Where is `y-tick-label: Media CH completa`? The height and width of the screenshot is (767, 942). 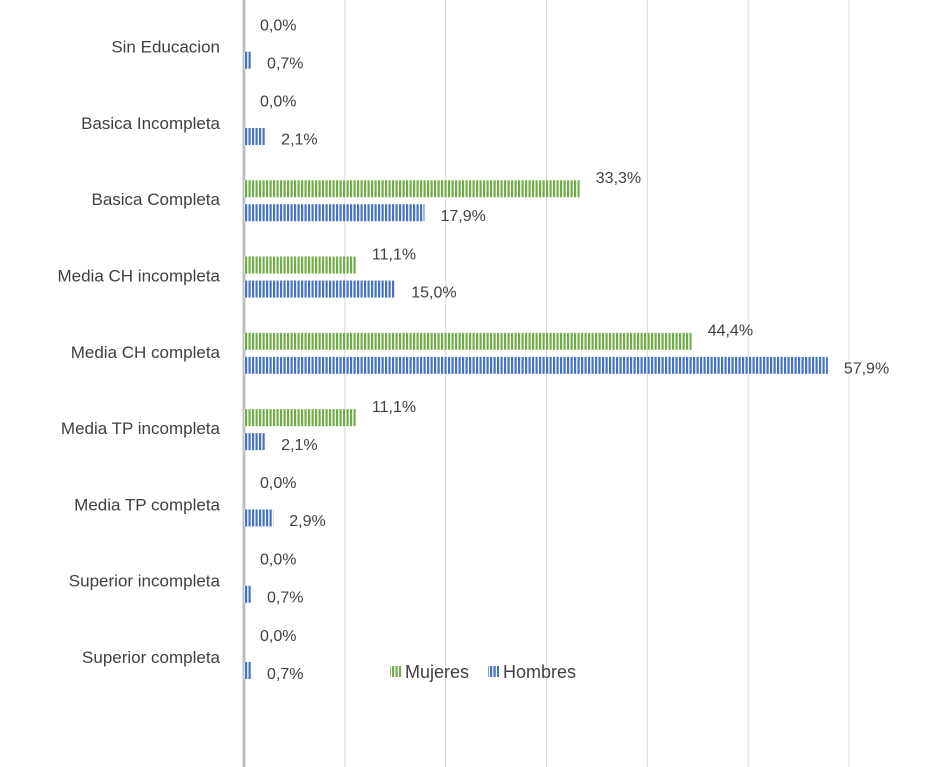 y-tick-label: Media CH completa is located at coordinates (146, 352).